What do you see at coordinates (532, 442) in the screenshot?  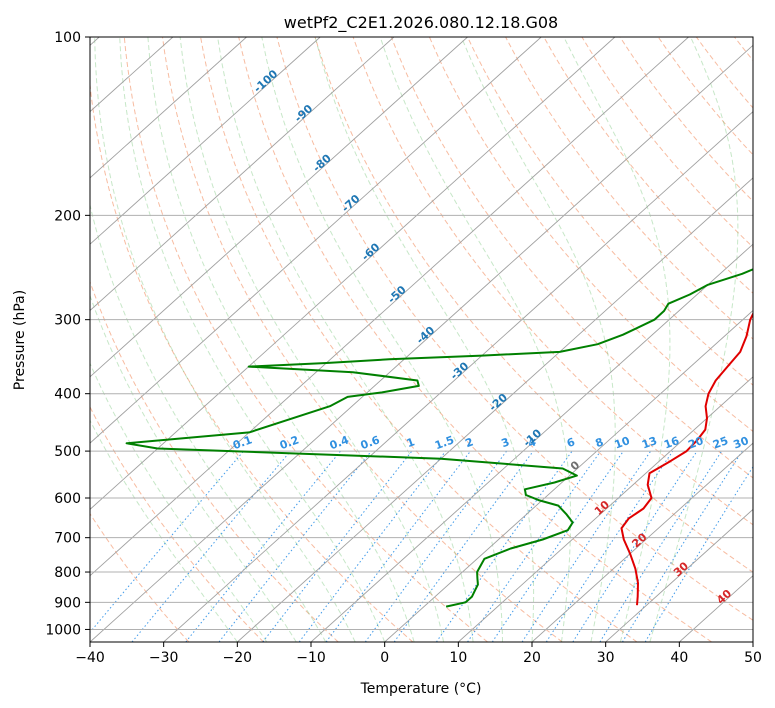 I see `mixing-ratio-label: 4` at bounding box center [532, 442].